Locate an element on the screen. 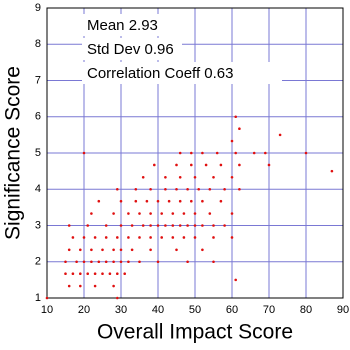 The width and height of the screenshot is (350, 350). x-tick-label: 20 is located at coordinates (84, 310).